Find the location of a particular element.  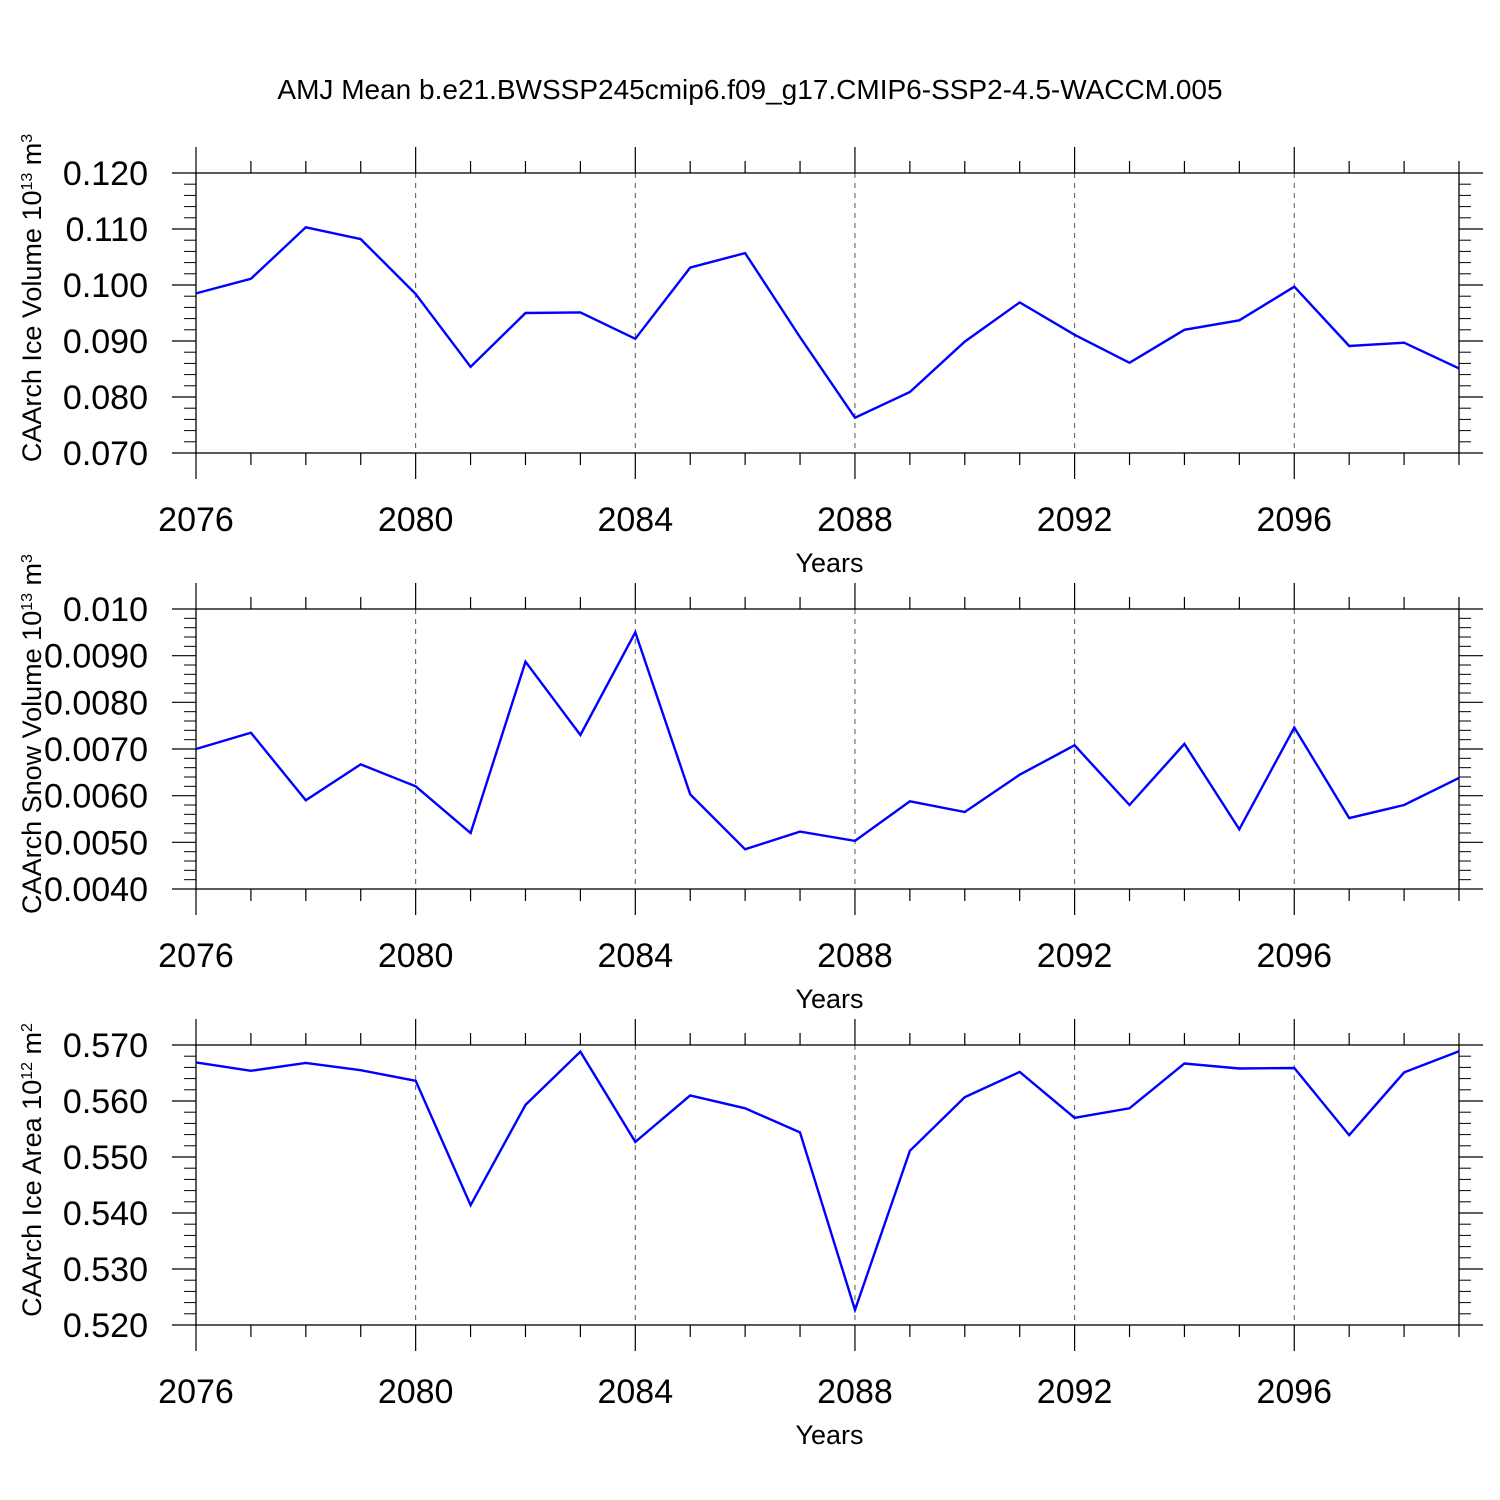

y-tick-label: 0.110 is located at coordinates (106, 230).